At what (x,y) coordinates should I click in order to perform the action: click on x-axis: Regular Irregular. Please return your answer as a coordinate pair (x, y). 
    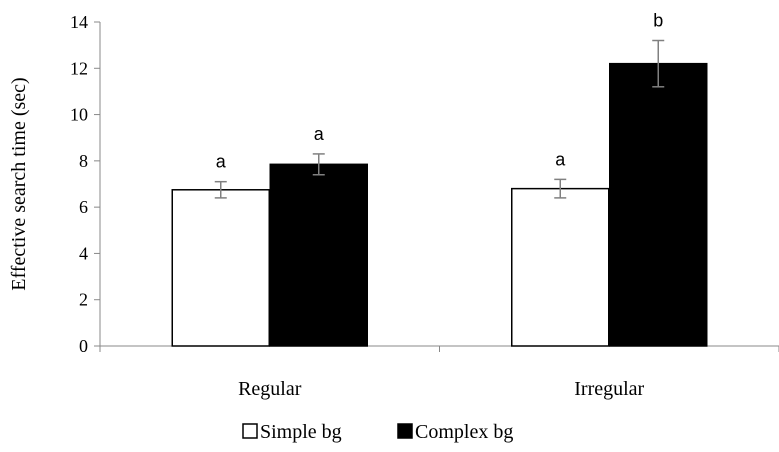
    Looking at the image, I should click on (439, 372).